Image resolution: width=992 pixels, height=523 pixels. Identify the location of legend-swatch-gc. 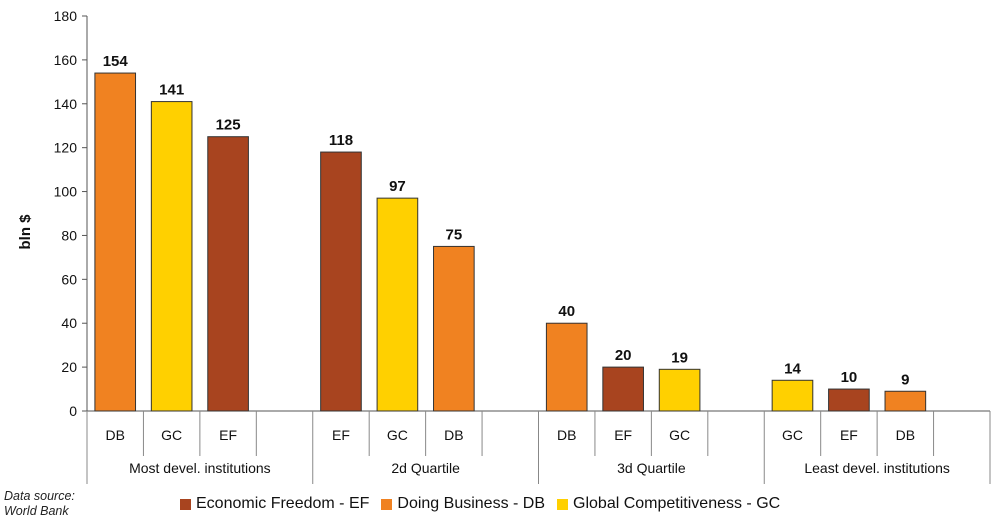
(563, 504).